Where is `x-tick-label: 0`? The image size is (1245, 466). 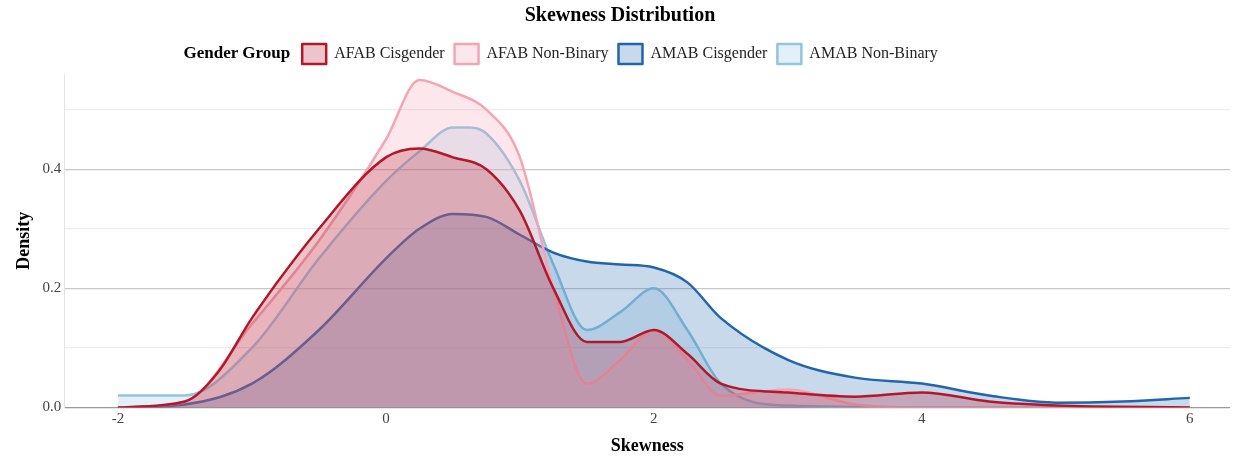
x-tick-label: 0 is located at coordinates (386, 418).